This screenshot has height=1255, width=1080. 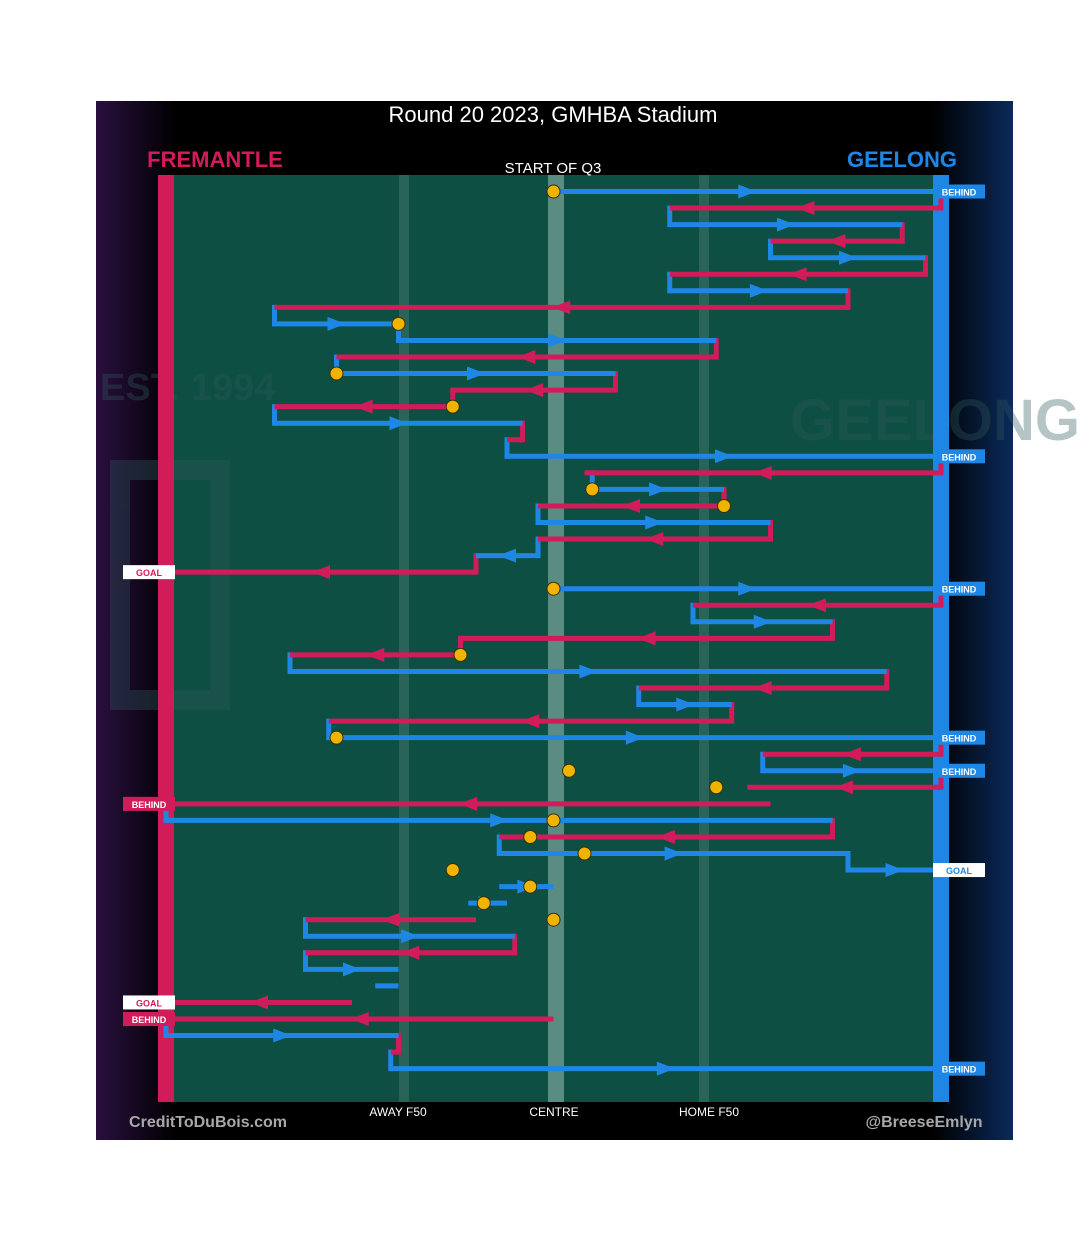 What do you see at coordinates (709, 1112) in the screenshot?
I see `x-label-home-f50: HOME F50` at bounding box center [709, 1112].